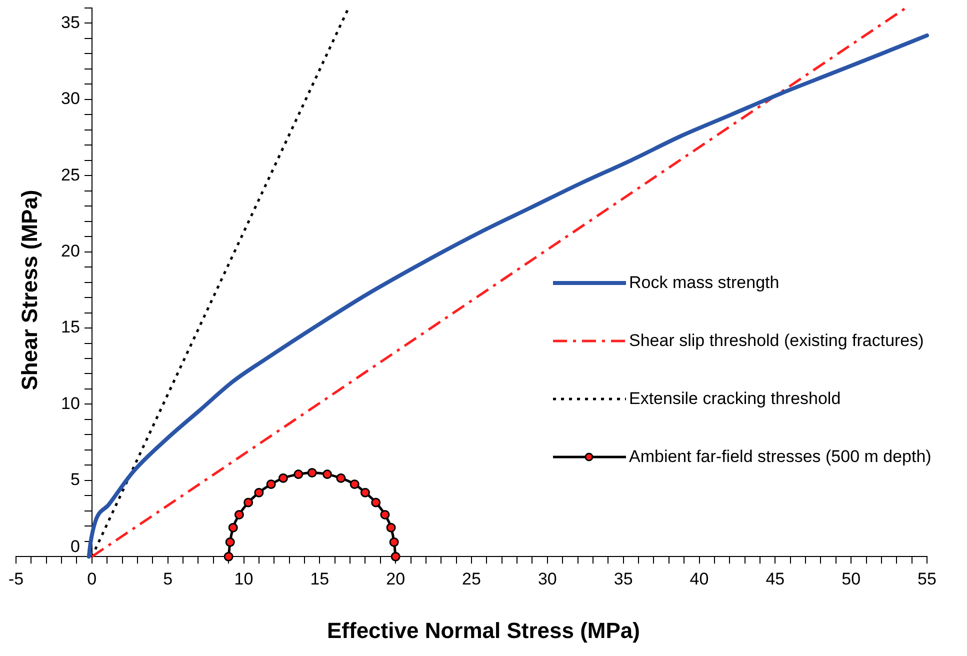 The image size is (967, 656). Describe the element at coordinates (471, 578) in the screenshot. I see `x-tick-label: 25` at that location.